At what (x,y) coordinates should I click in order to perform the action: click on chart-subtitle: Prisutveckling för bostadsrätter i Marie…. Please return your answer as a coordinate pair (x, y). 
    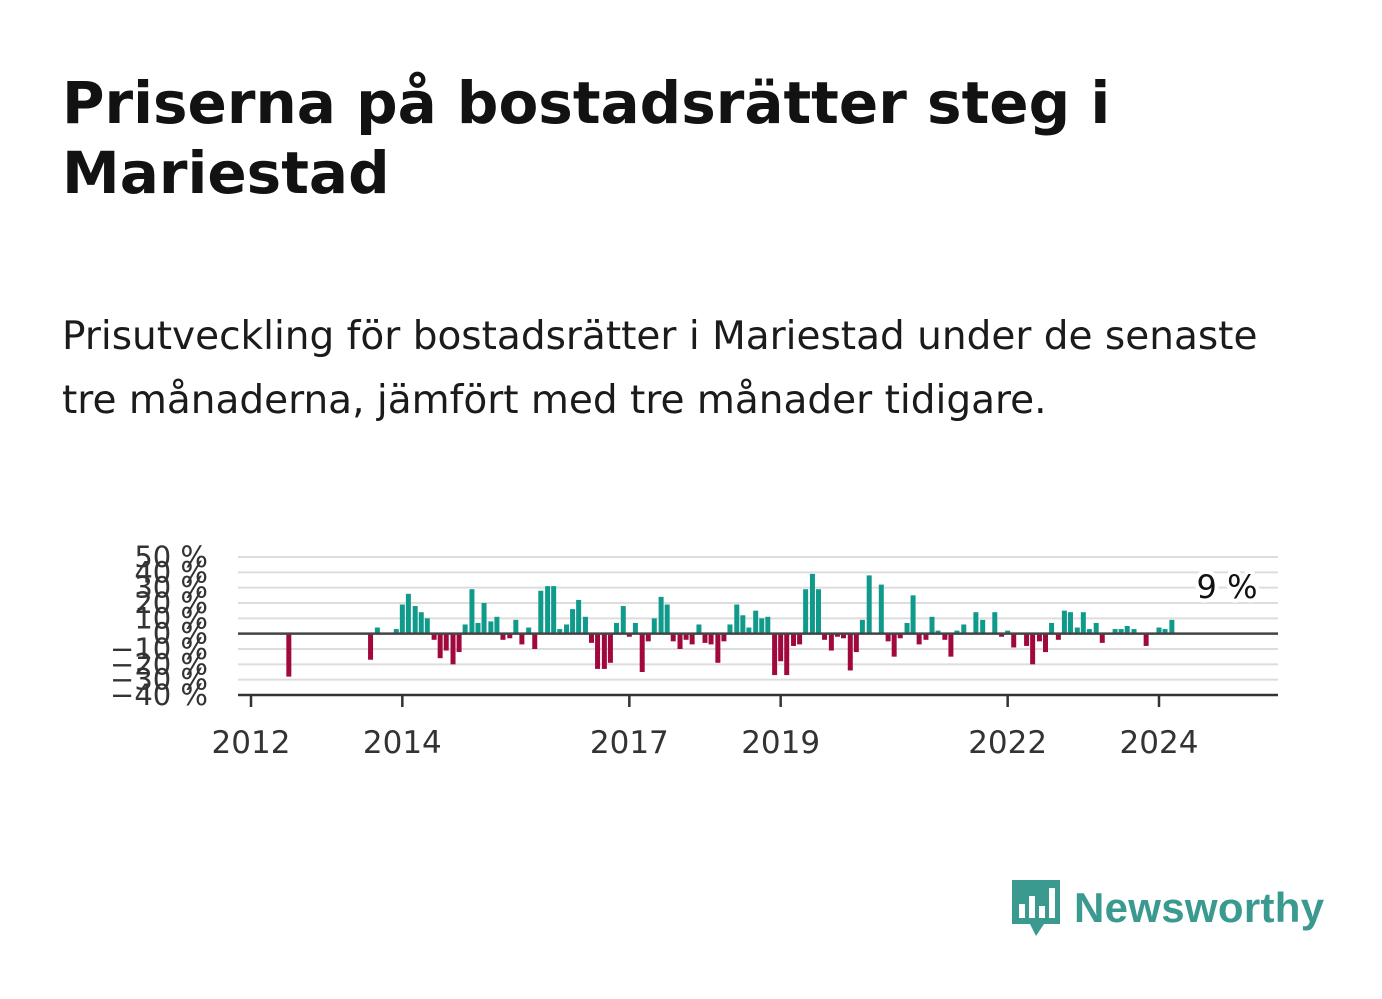
    Looking at the image, I should click on (660, 368).